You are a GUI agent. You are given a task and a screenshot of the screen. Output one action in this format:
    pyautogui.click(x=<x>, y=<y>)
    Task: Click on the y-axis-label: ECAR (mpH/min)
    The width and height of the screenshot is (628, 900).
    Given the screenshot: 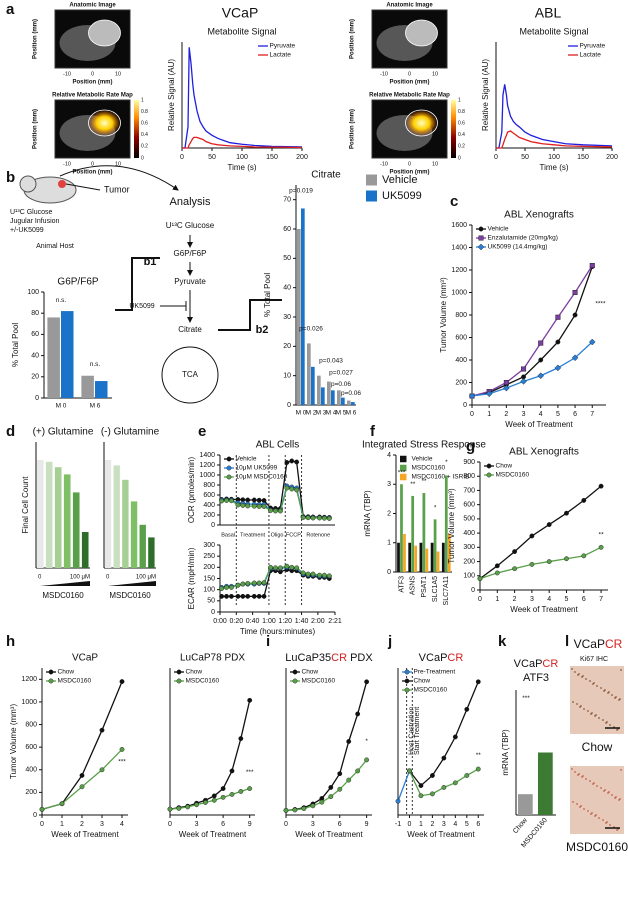 What is the action you would take?
    pyautogui.click(x=191, y=578)
    